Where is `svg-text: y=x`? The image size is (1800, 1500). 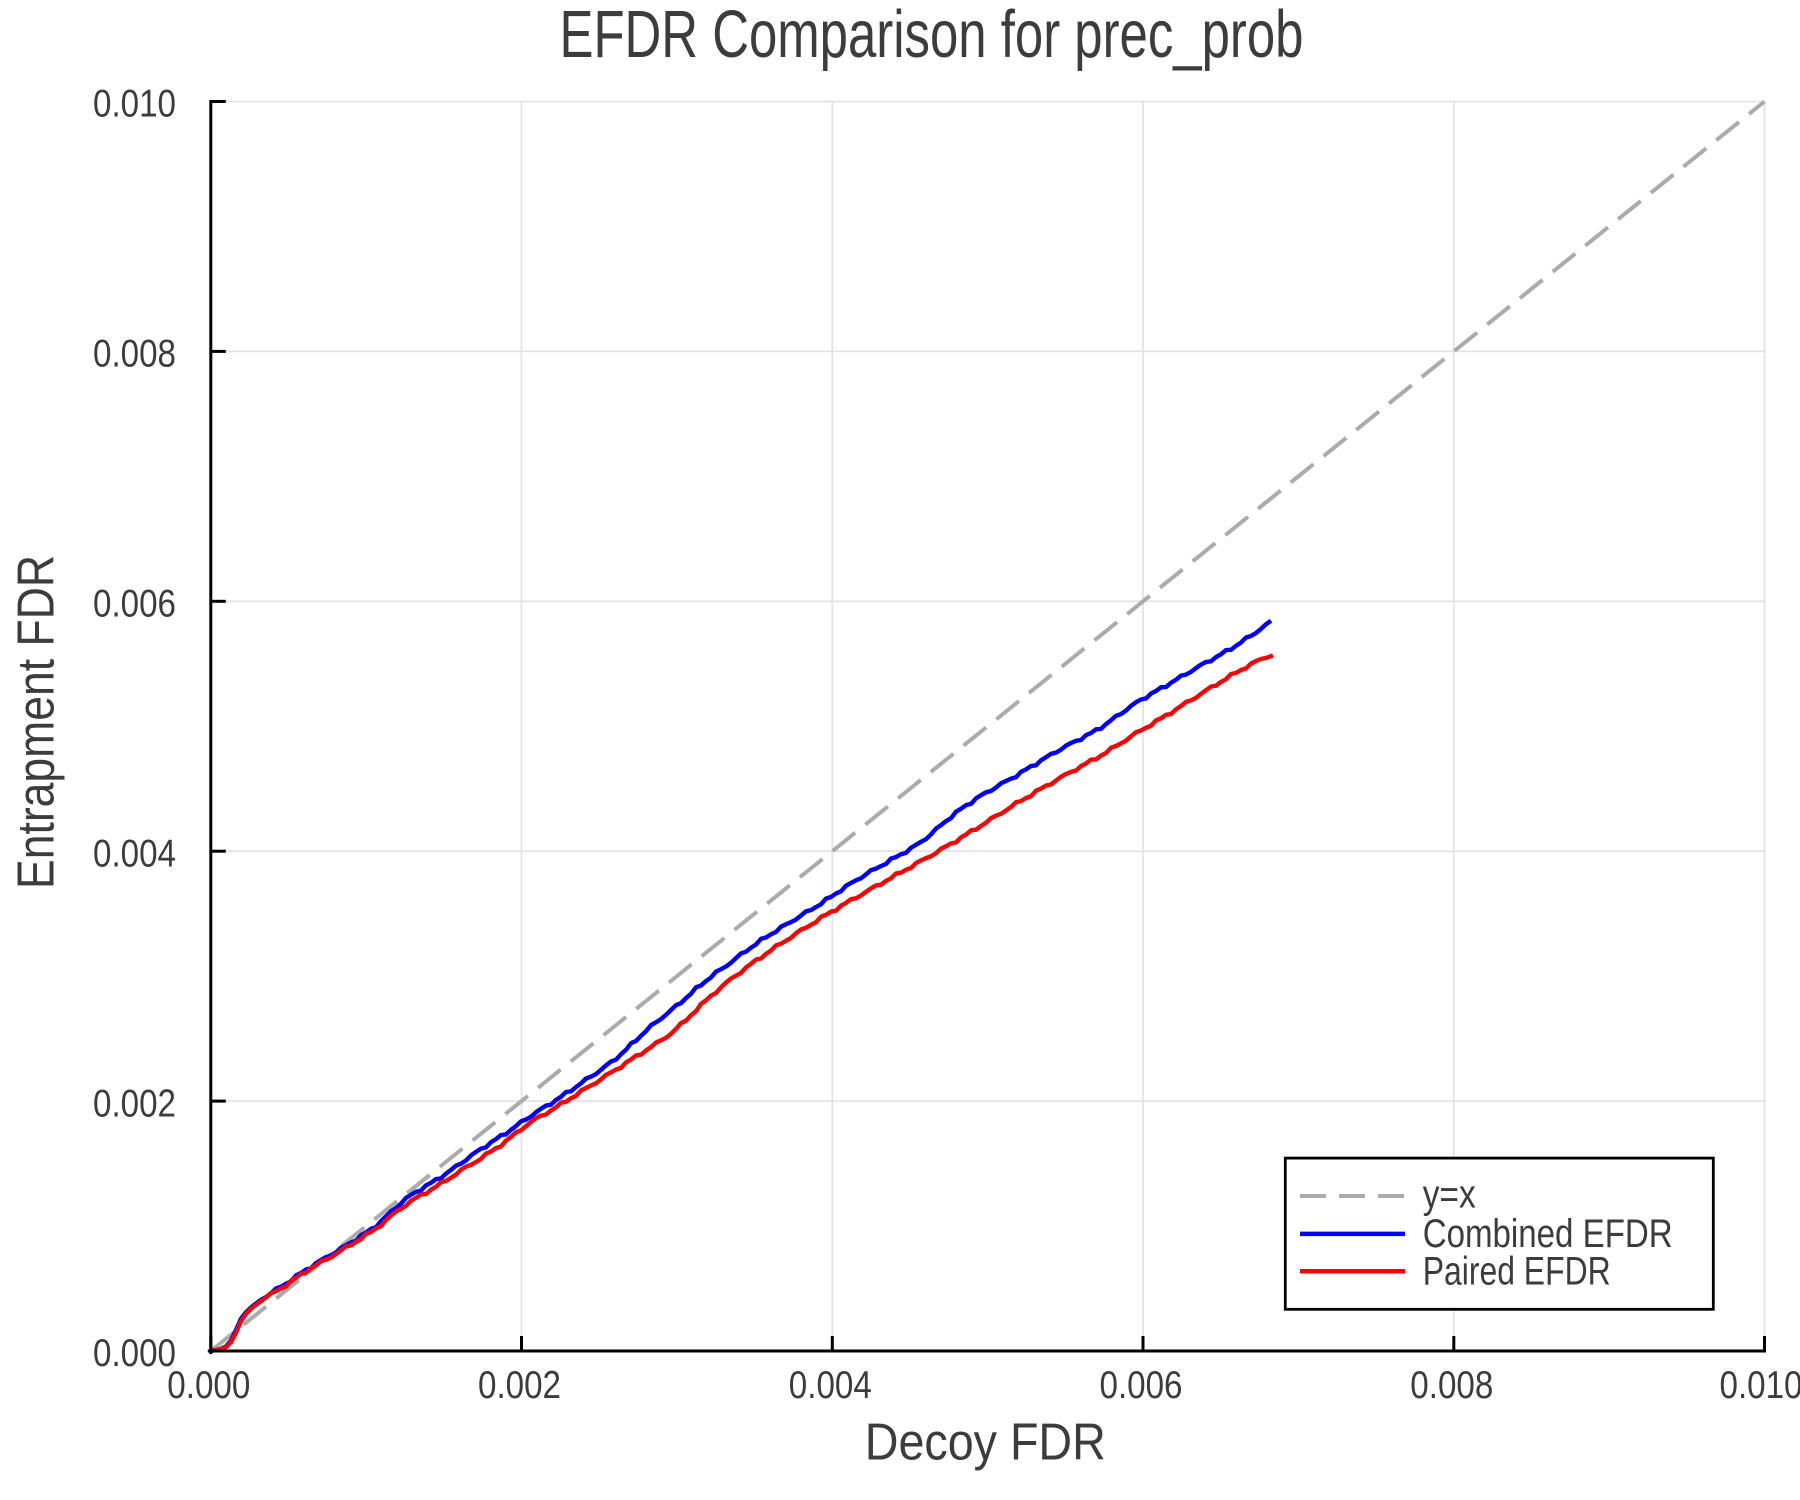 svg-text: y=x is located at coordinates (1449, 1195).